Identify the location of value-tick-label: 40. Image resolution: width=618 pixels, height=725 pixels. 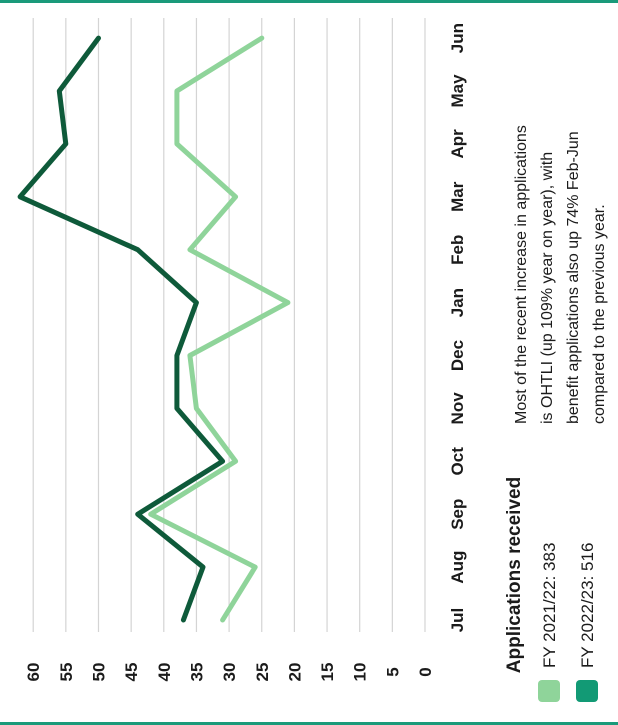
(164, 672).